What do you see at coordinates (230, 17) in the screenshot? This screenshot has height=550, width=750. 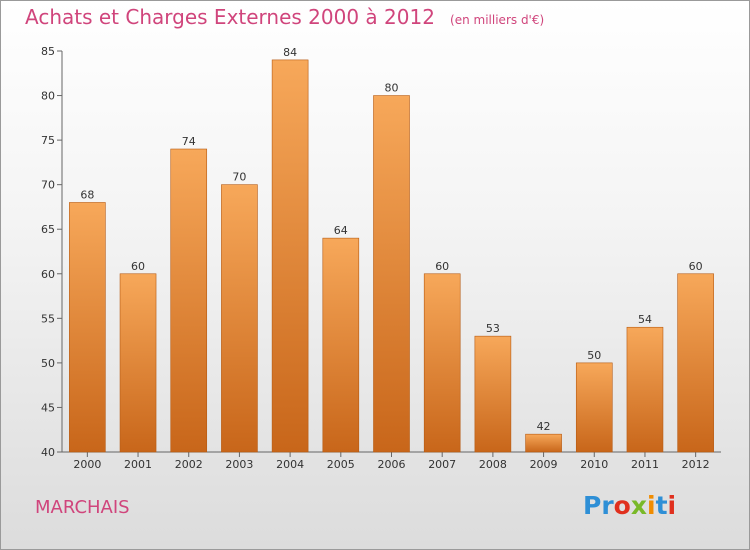 I see `chart-title: Achats et Charges Externes 2000 à 2012` at bounding box center [230, 17].